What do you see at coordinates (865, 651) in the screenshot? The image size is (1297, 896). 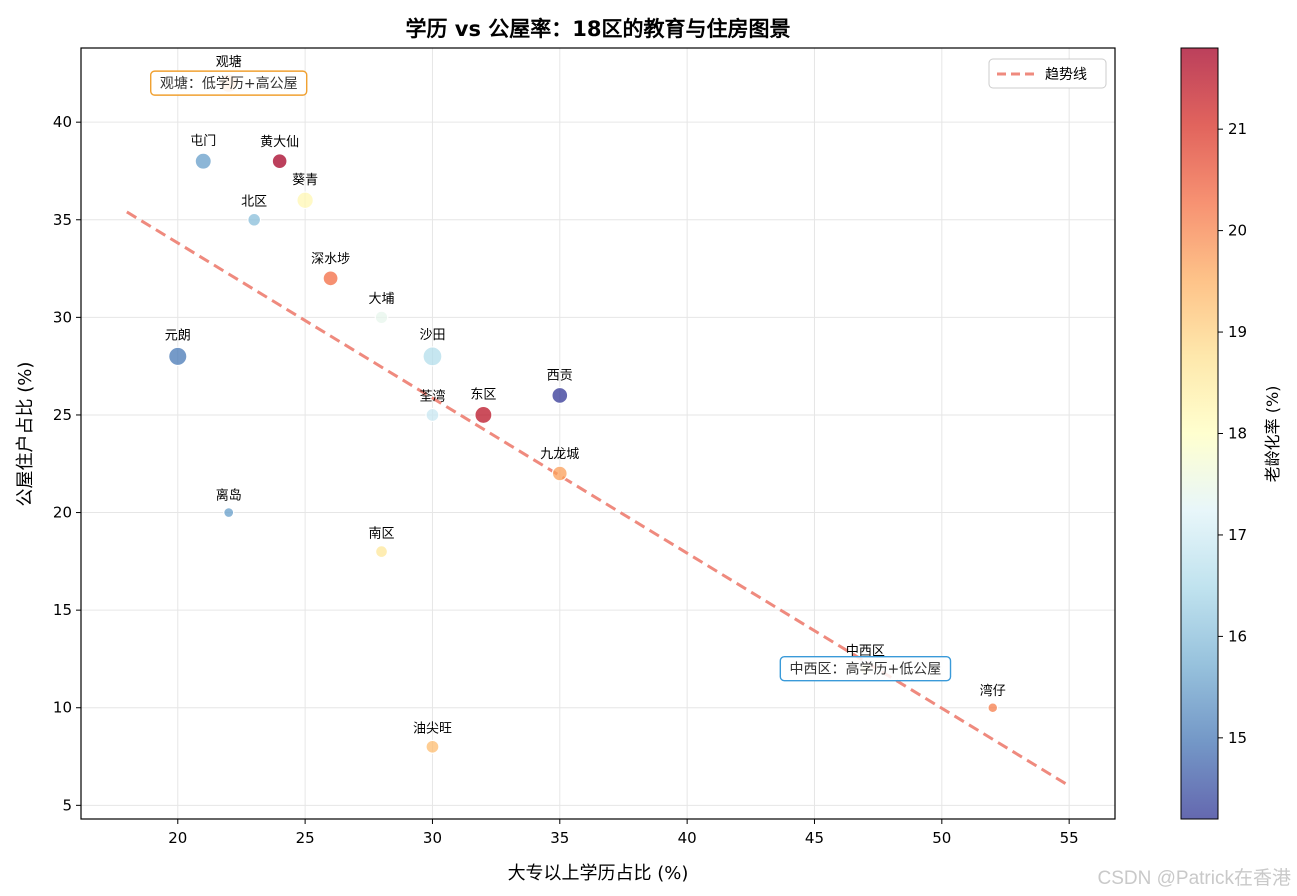 I see `point-label: 中西区` at bounding box center [865, 651].